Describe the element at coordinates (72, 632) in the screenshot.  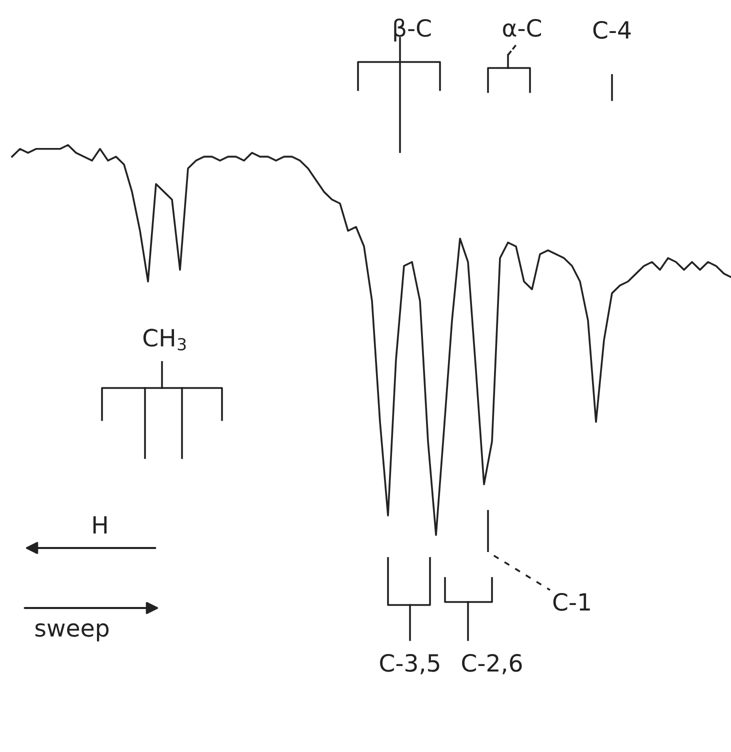
I see `text: sweep` at that location.